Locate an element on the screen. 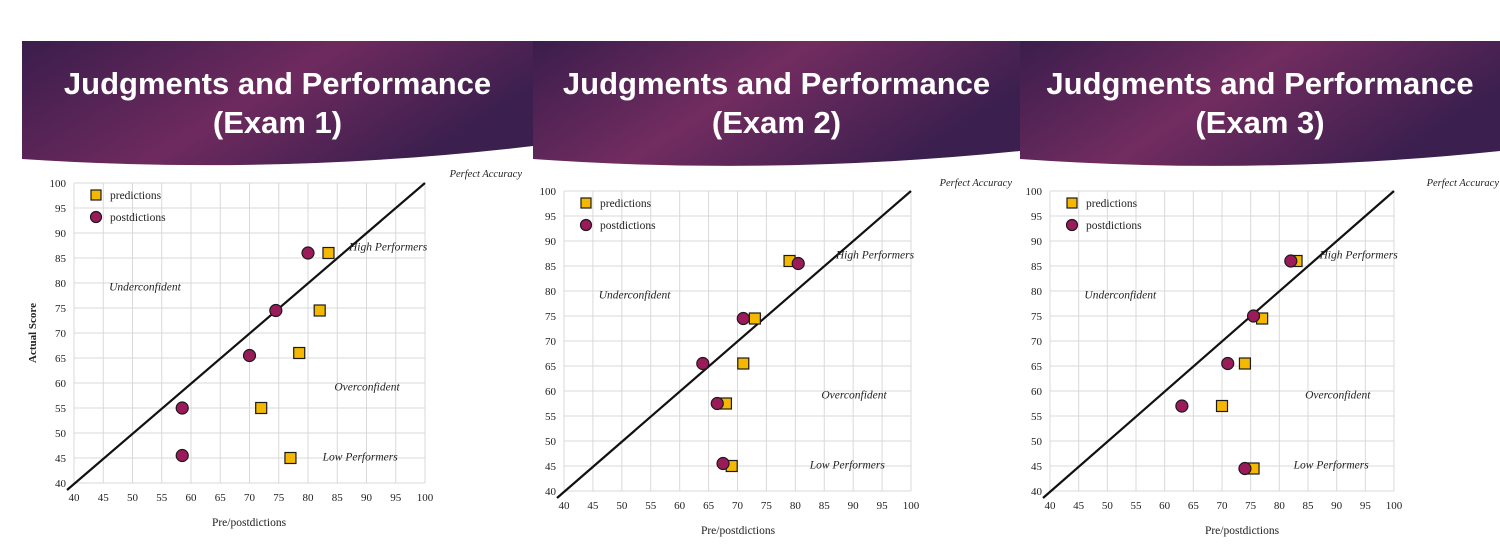 Image resolution: width=1500 pixels, height=545 pixels. x-tick-label: 95 is located at coordinates (883, 506).